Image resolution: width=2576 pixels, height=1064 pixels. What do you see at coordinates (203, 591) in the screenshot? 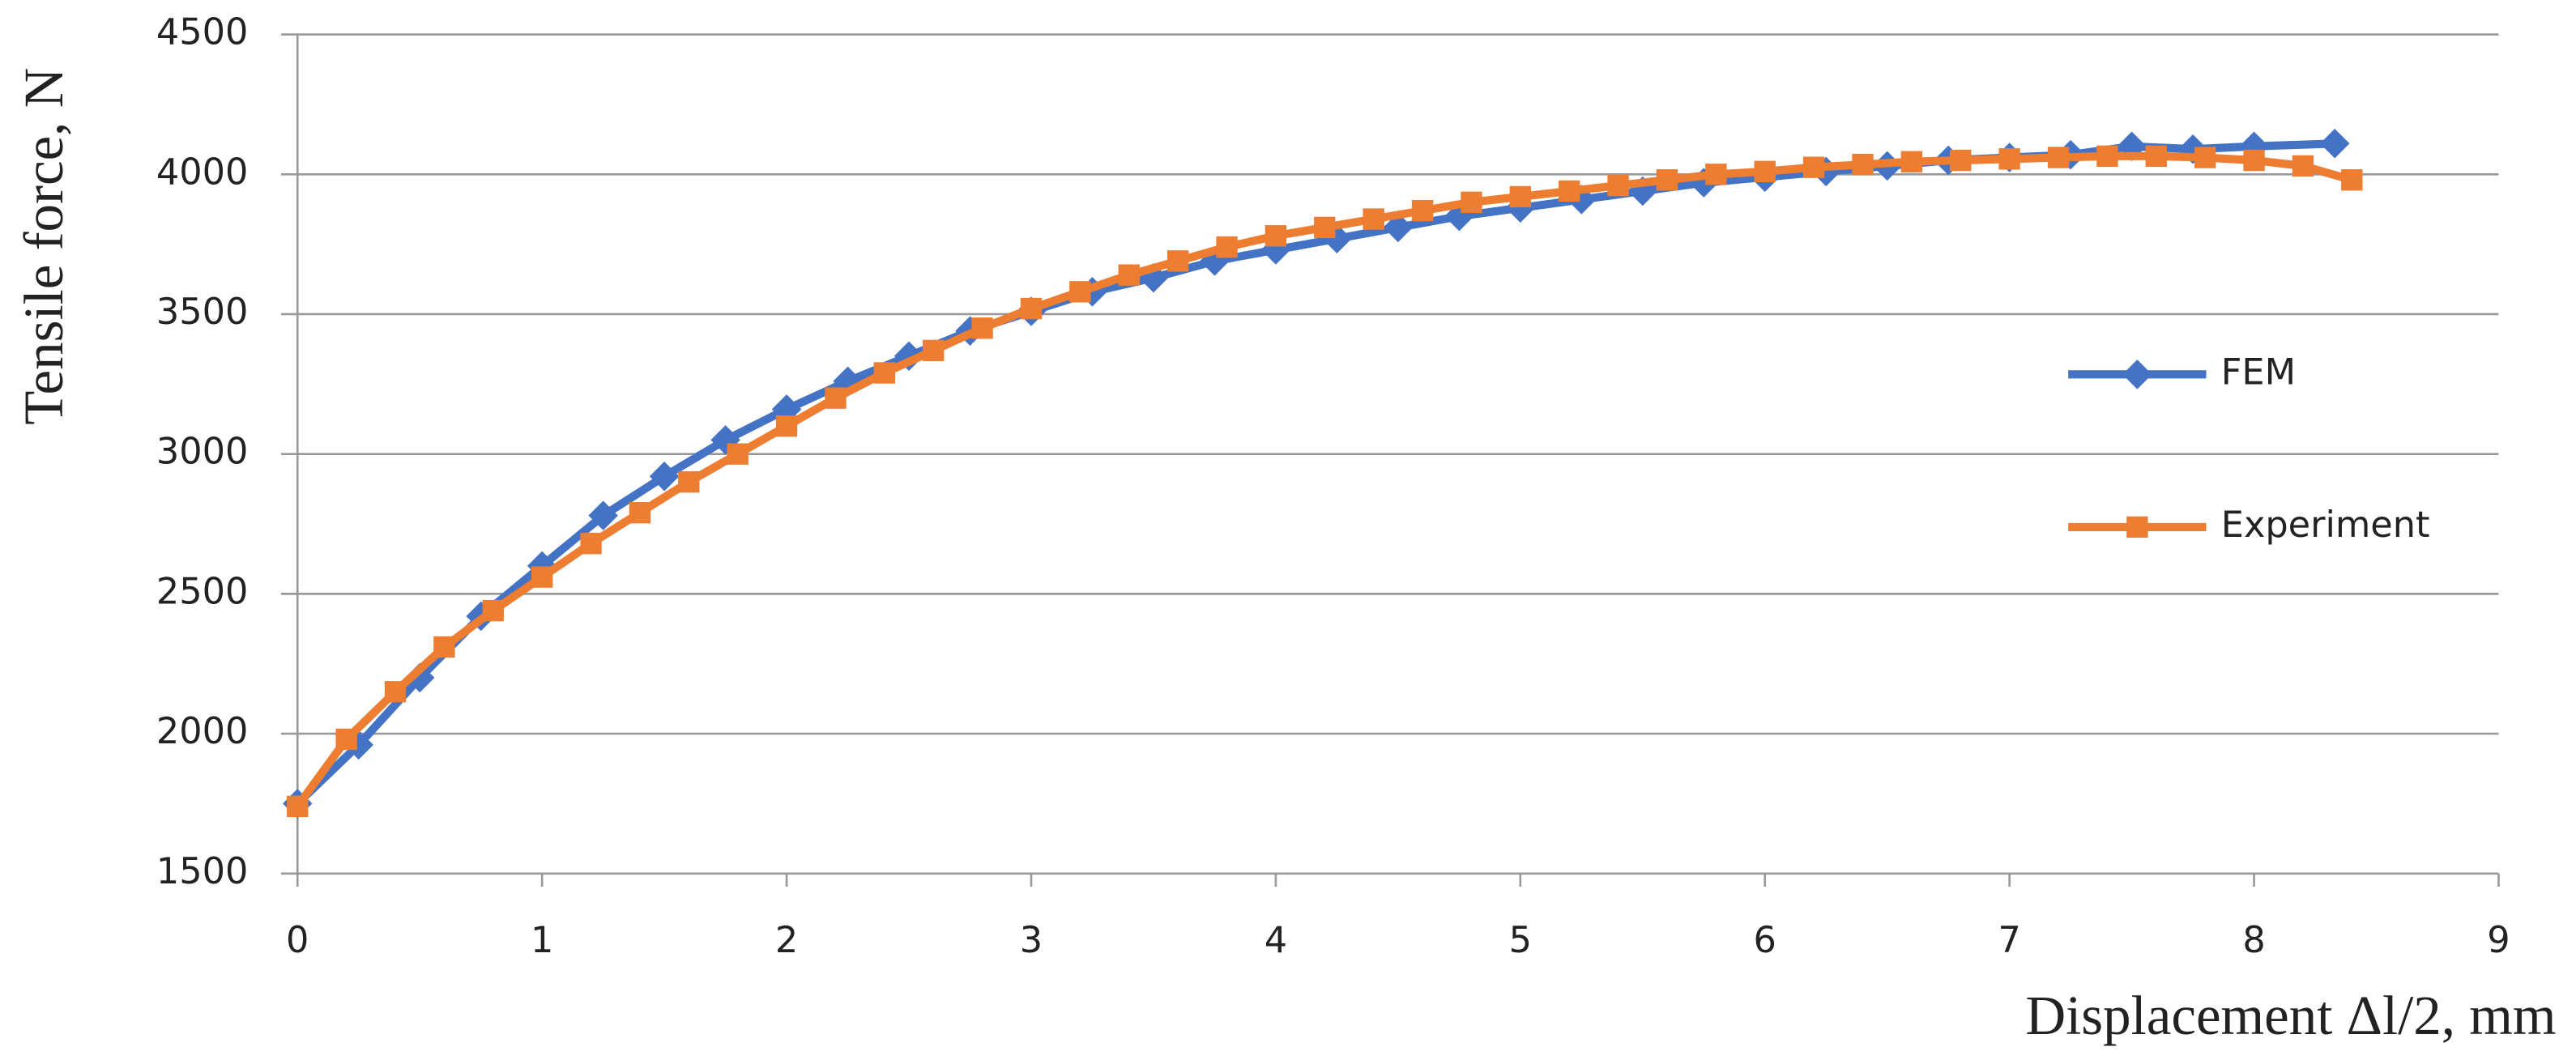
I see `y-tick-label: 2500` at bounding box center [203, 591].